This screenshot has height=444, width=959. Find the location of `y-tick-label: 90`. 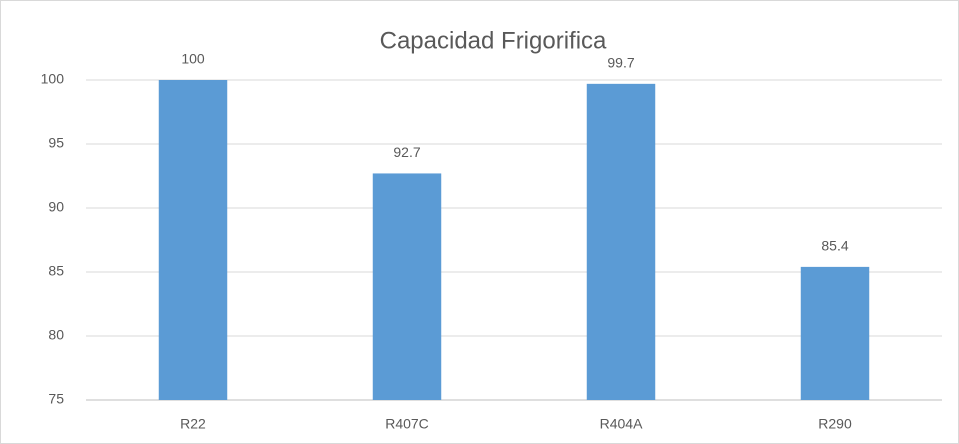

y-tick-label: 90 is located at coordinates (56, 207).